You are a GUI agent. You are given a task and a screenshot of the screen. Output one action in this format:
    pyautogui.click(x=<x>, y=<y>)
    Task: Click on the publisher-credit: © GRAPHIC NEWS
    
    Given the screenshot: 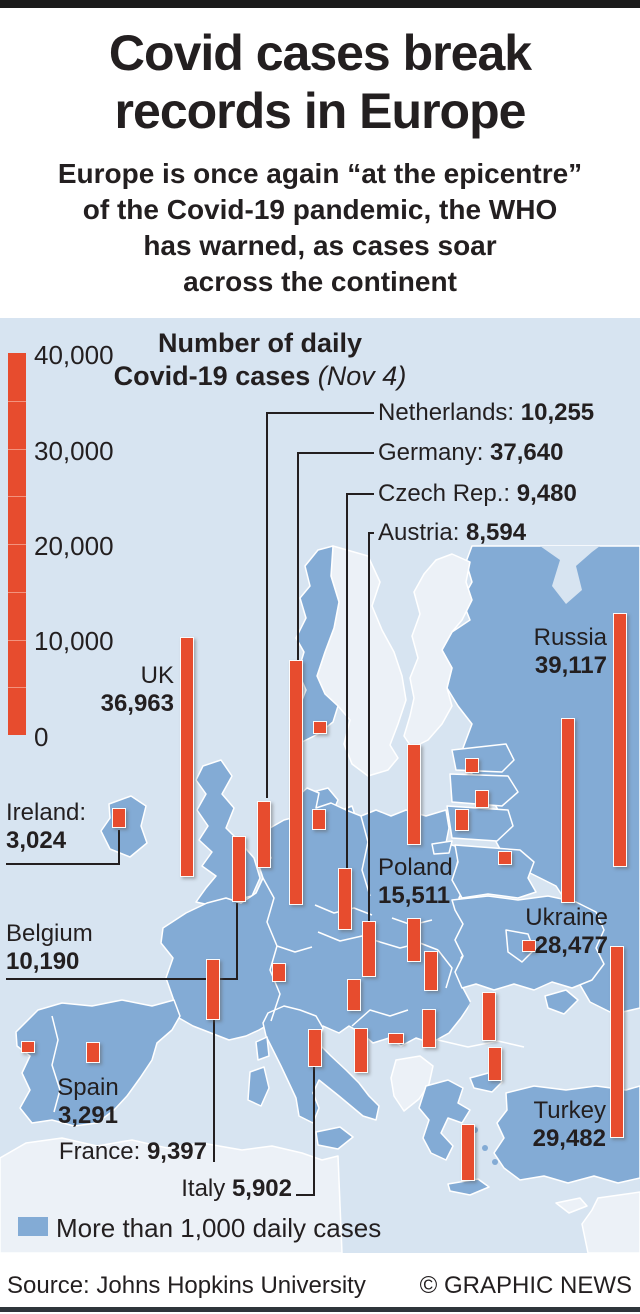 What is the action you would take?
    pyautogui.click(x=525, y=1285)
    